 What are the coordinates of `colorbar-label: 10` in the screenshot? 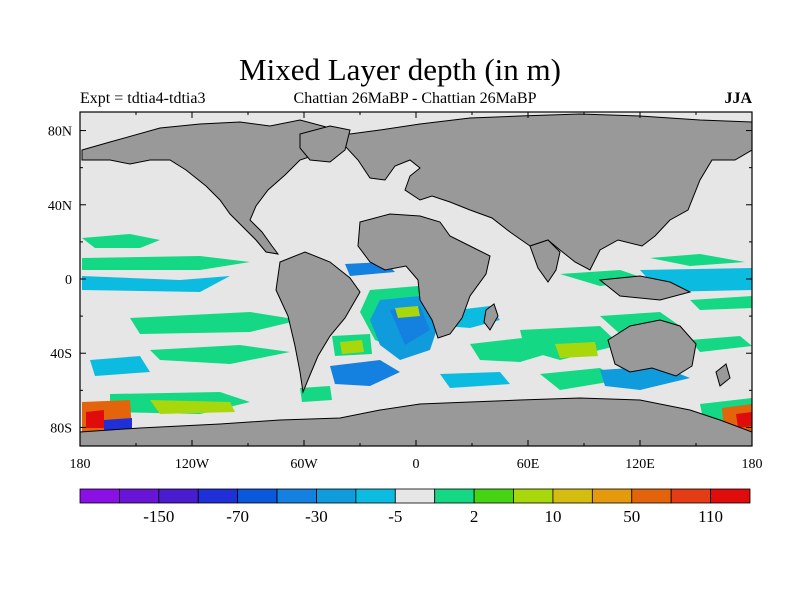 It's located at (552, 516).